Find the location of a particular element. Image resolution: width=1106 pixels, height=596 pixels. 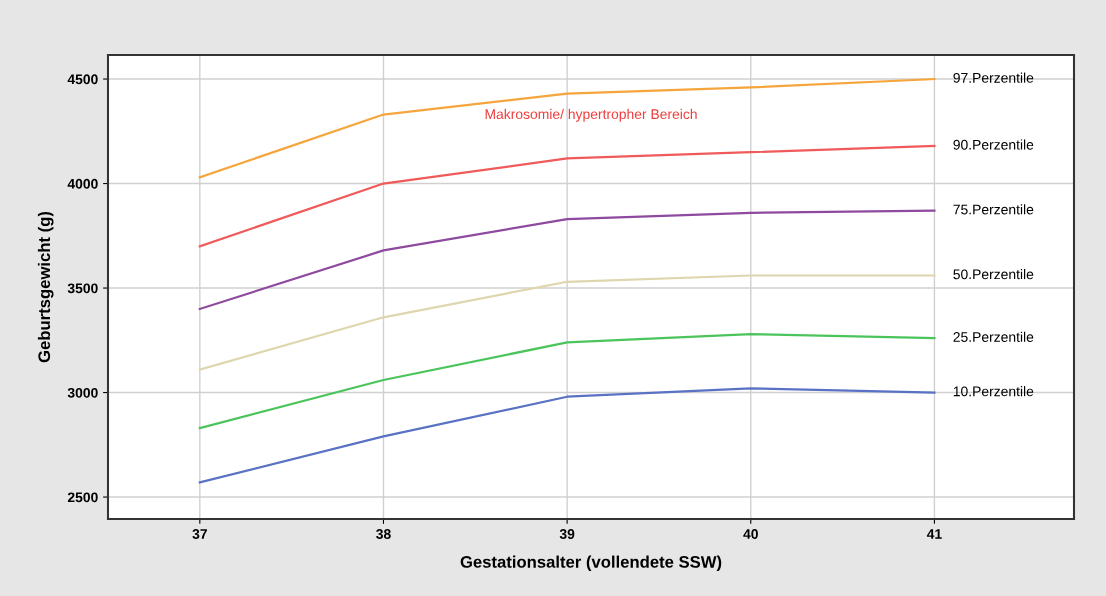

y-tick-label: 2500 is located at coordinates (82, 497).